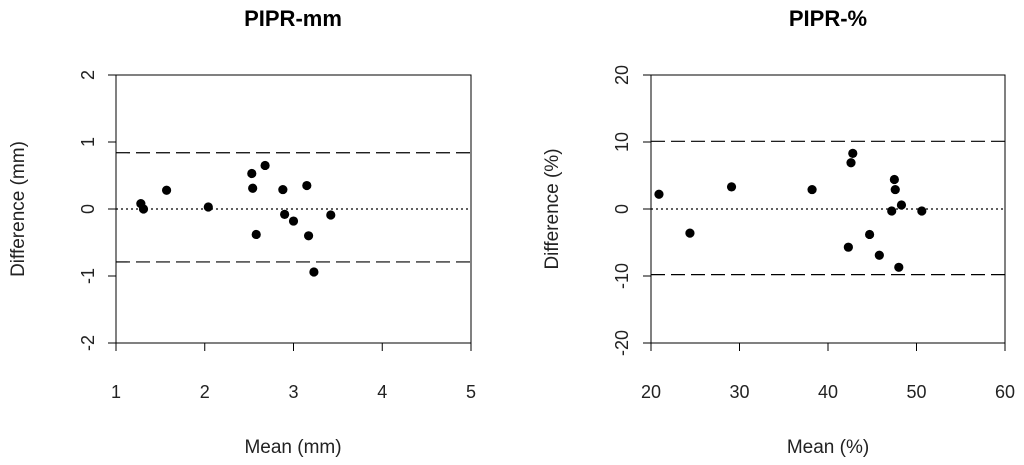 The height and width of the screenshot is (465, 1024). Describe the element at coordinates (622, 75) in the screenshot. I see `y-tick-label: 20` at that location.